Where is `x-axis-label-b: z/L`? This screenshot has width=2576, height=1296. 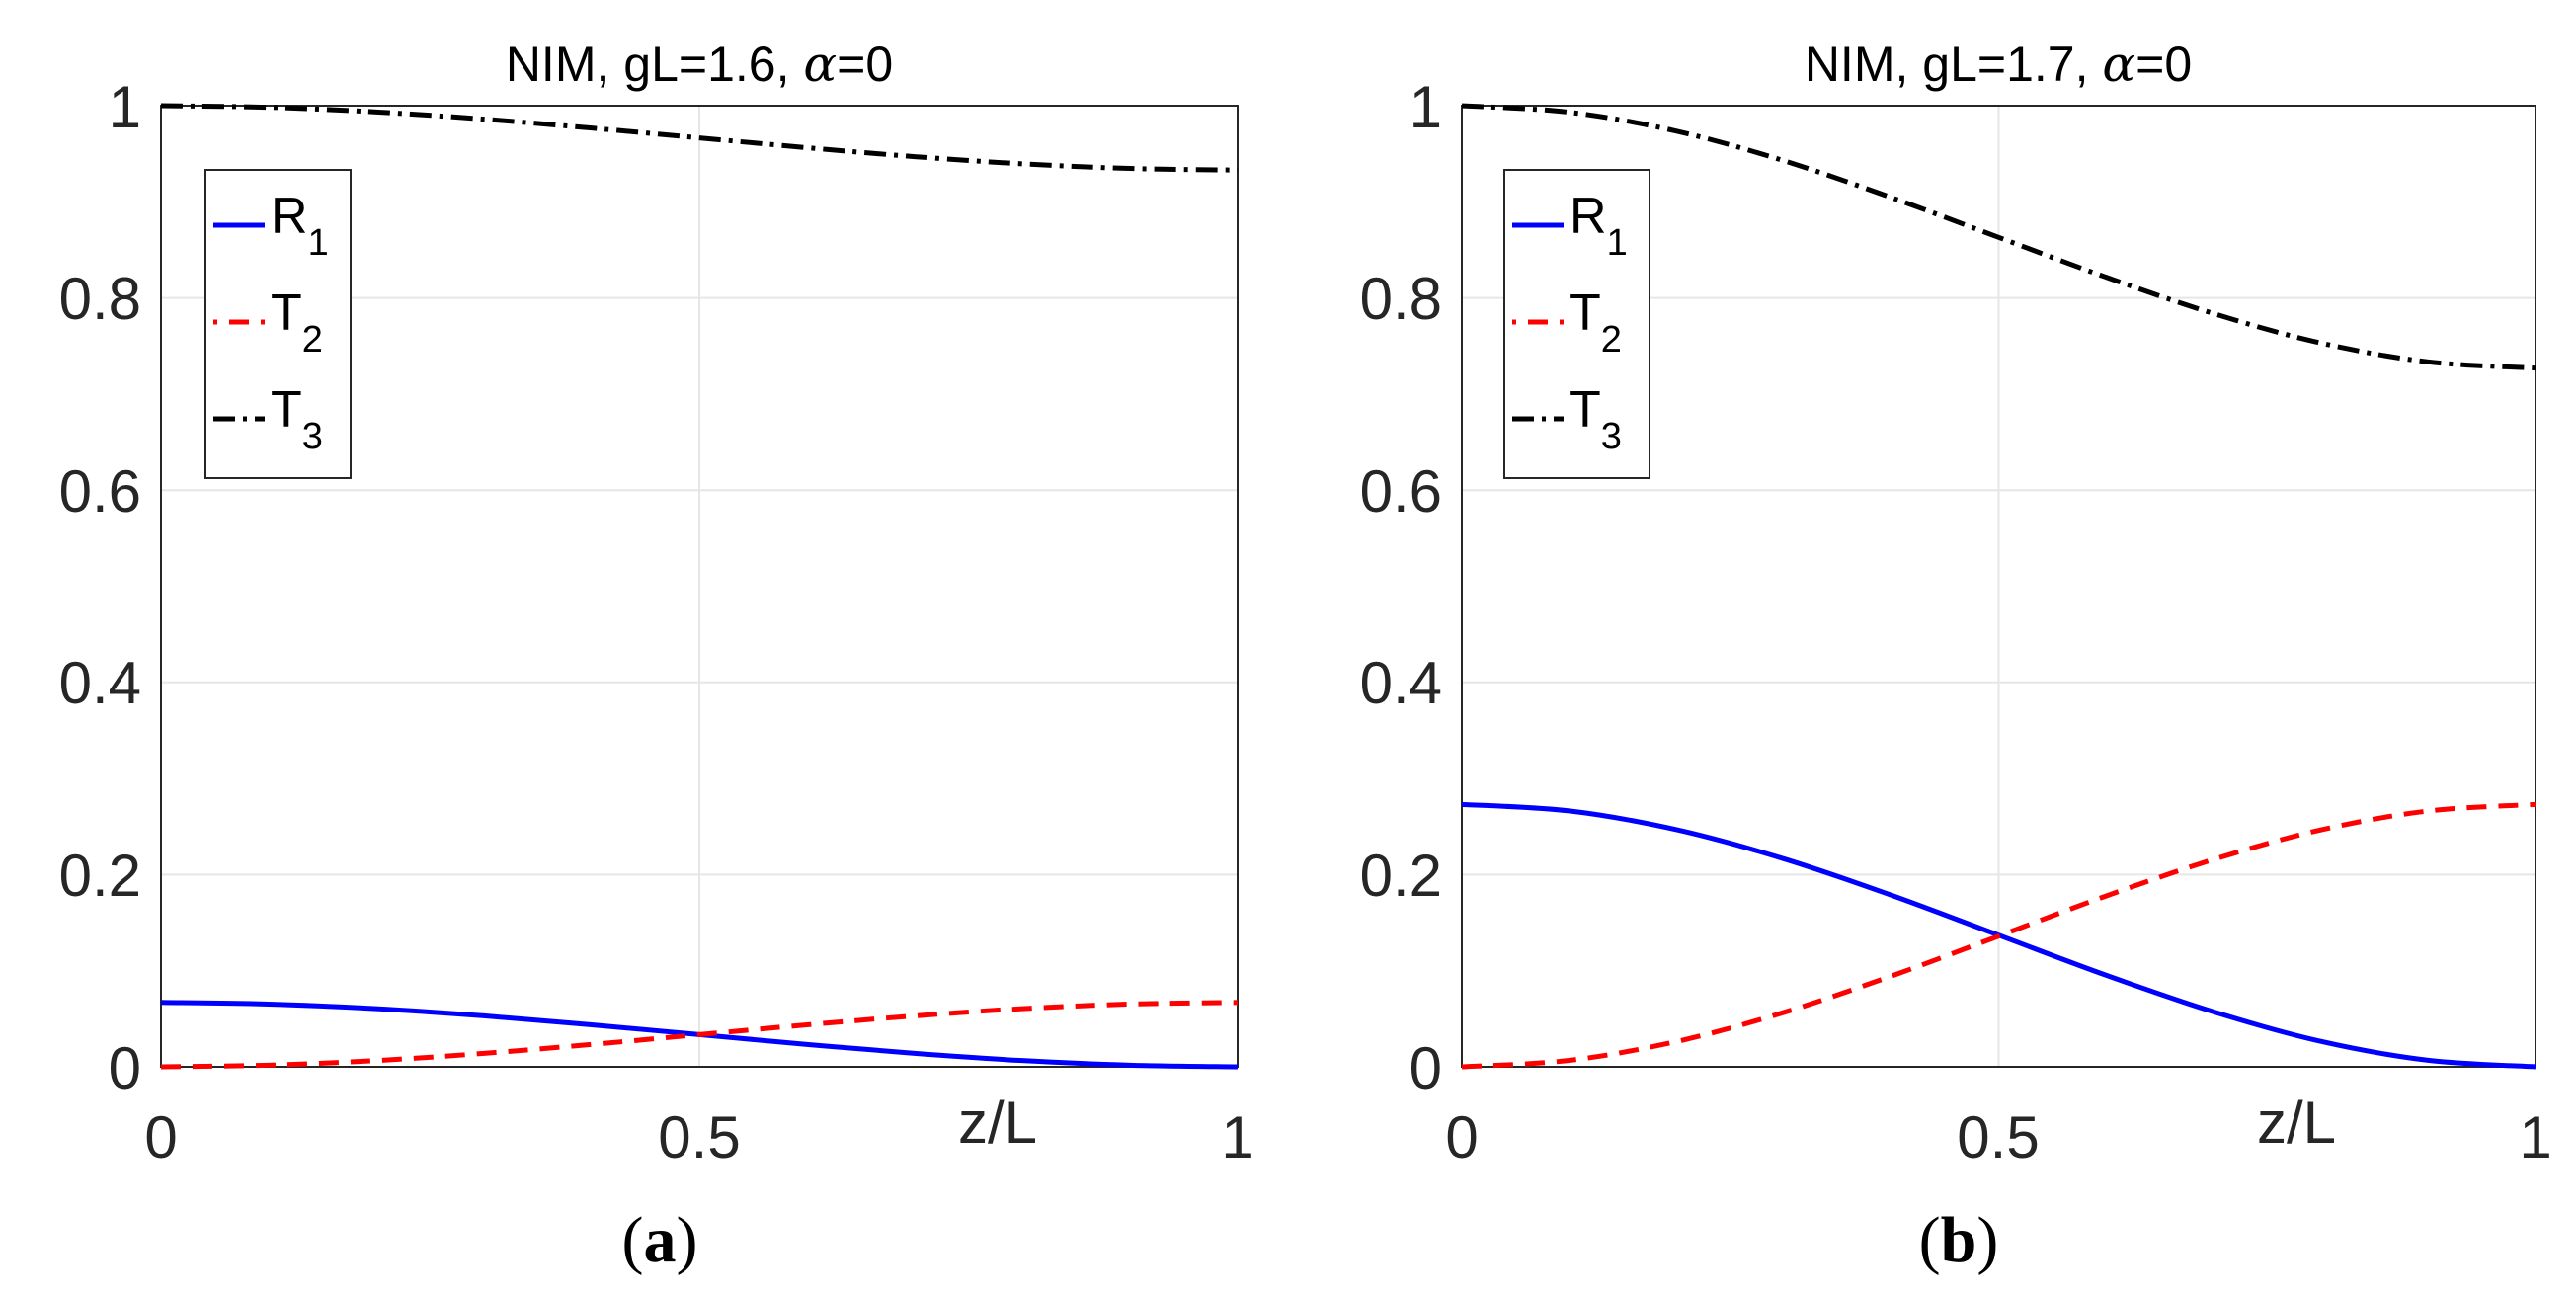 x-axis-label-b: z/L is located at coordinates (2296, 1123).